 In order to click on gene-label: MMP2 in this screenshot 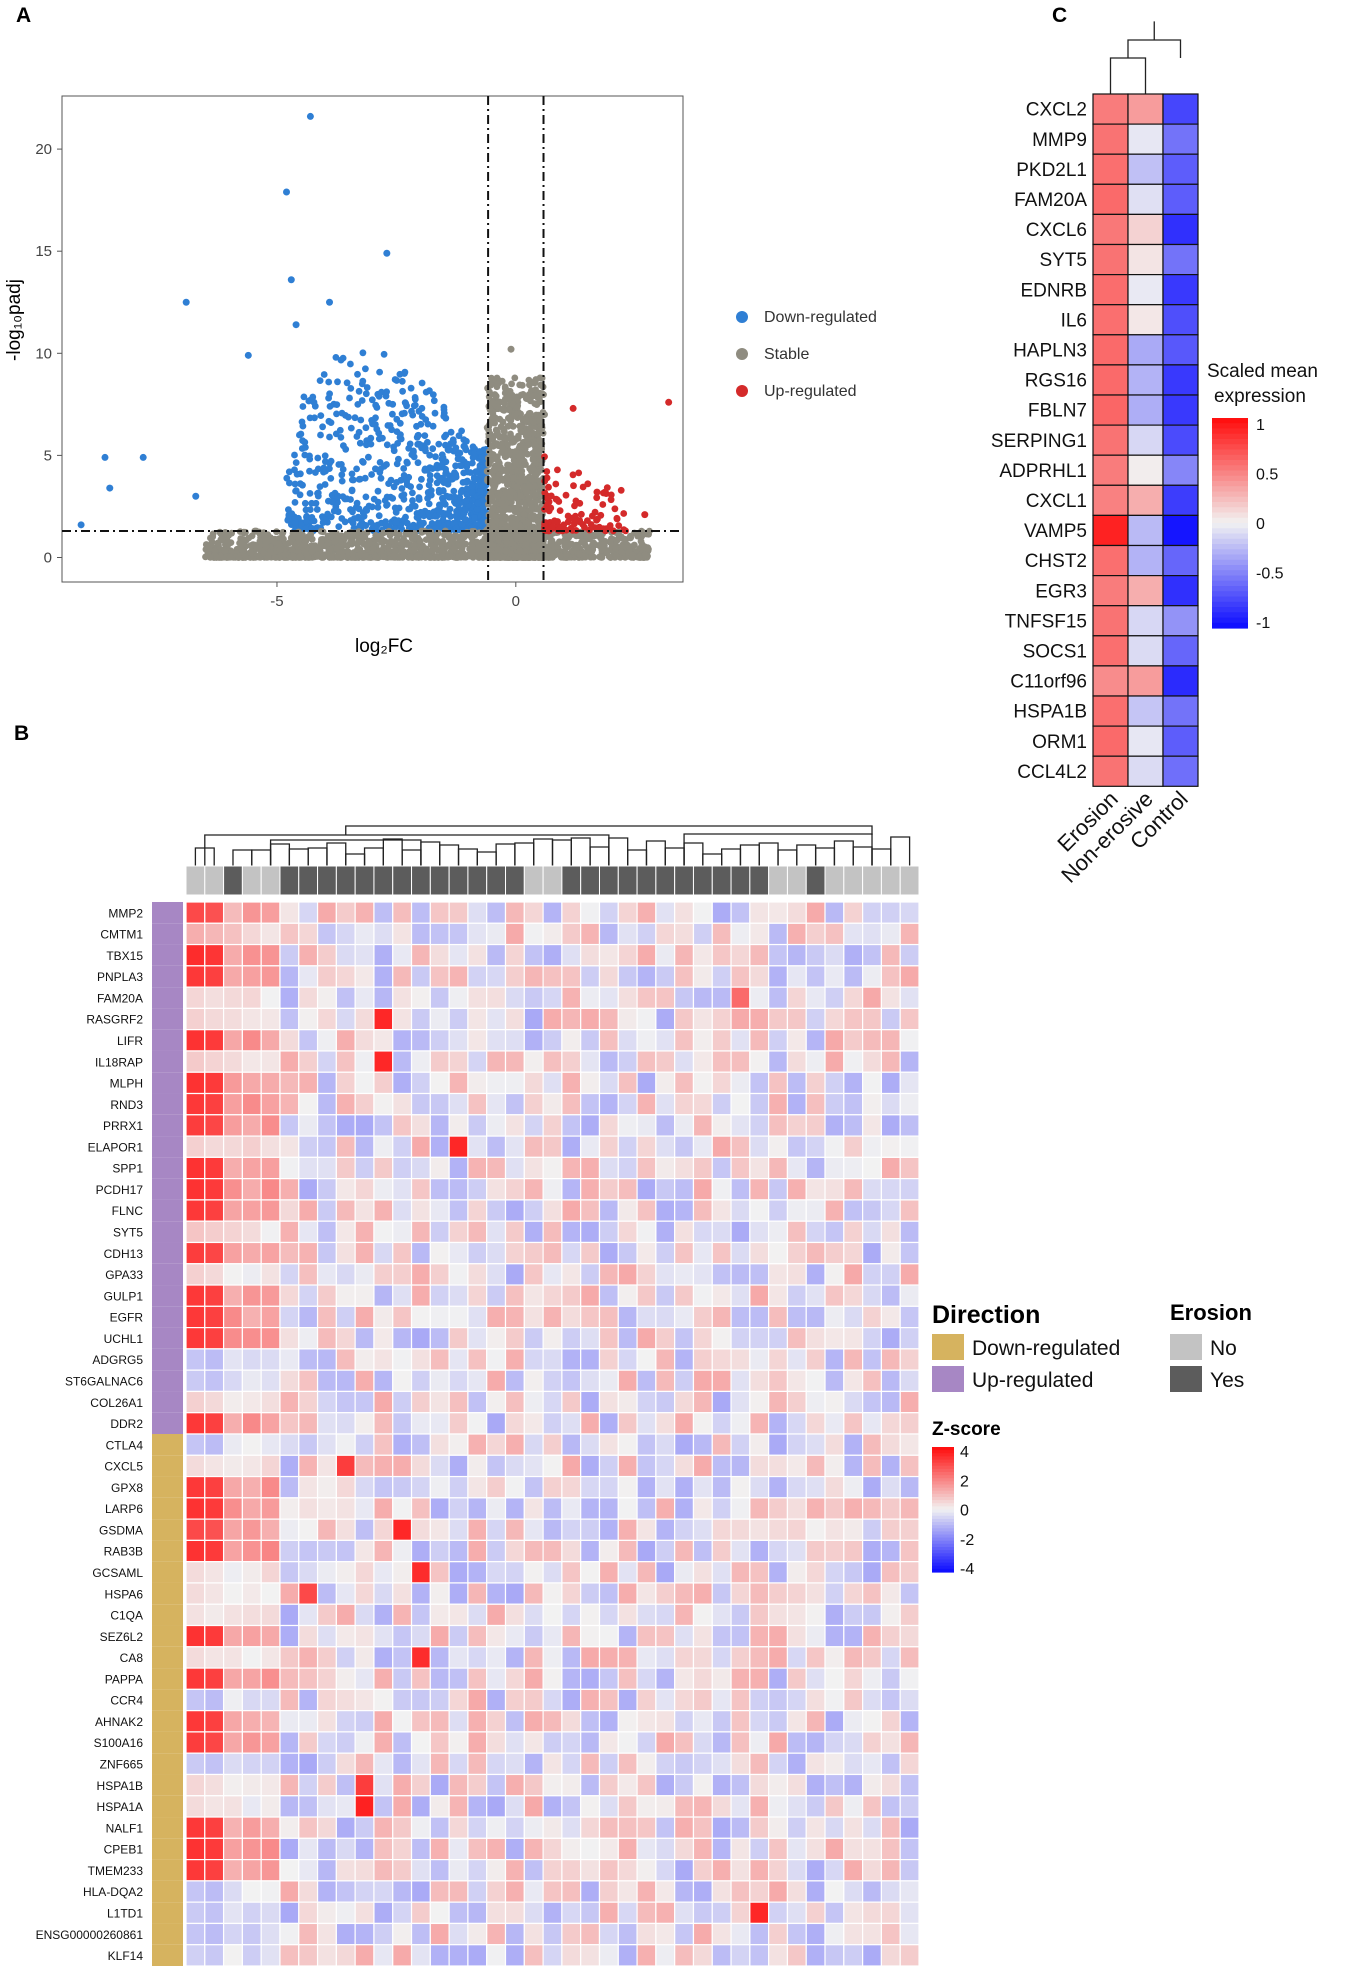, I will do `click(125, 913)`.